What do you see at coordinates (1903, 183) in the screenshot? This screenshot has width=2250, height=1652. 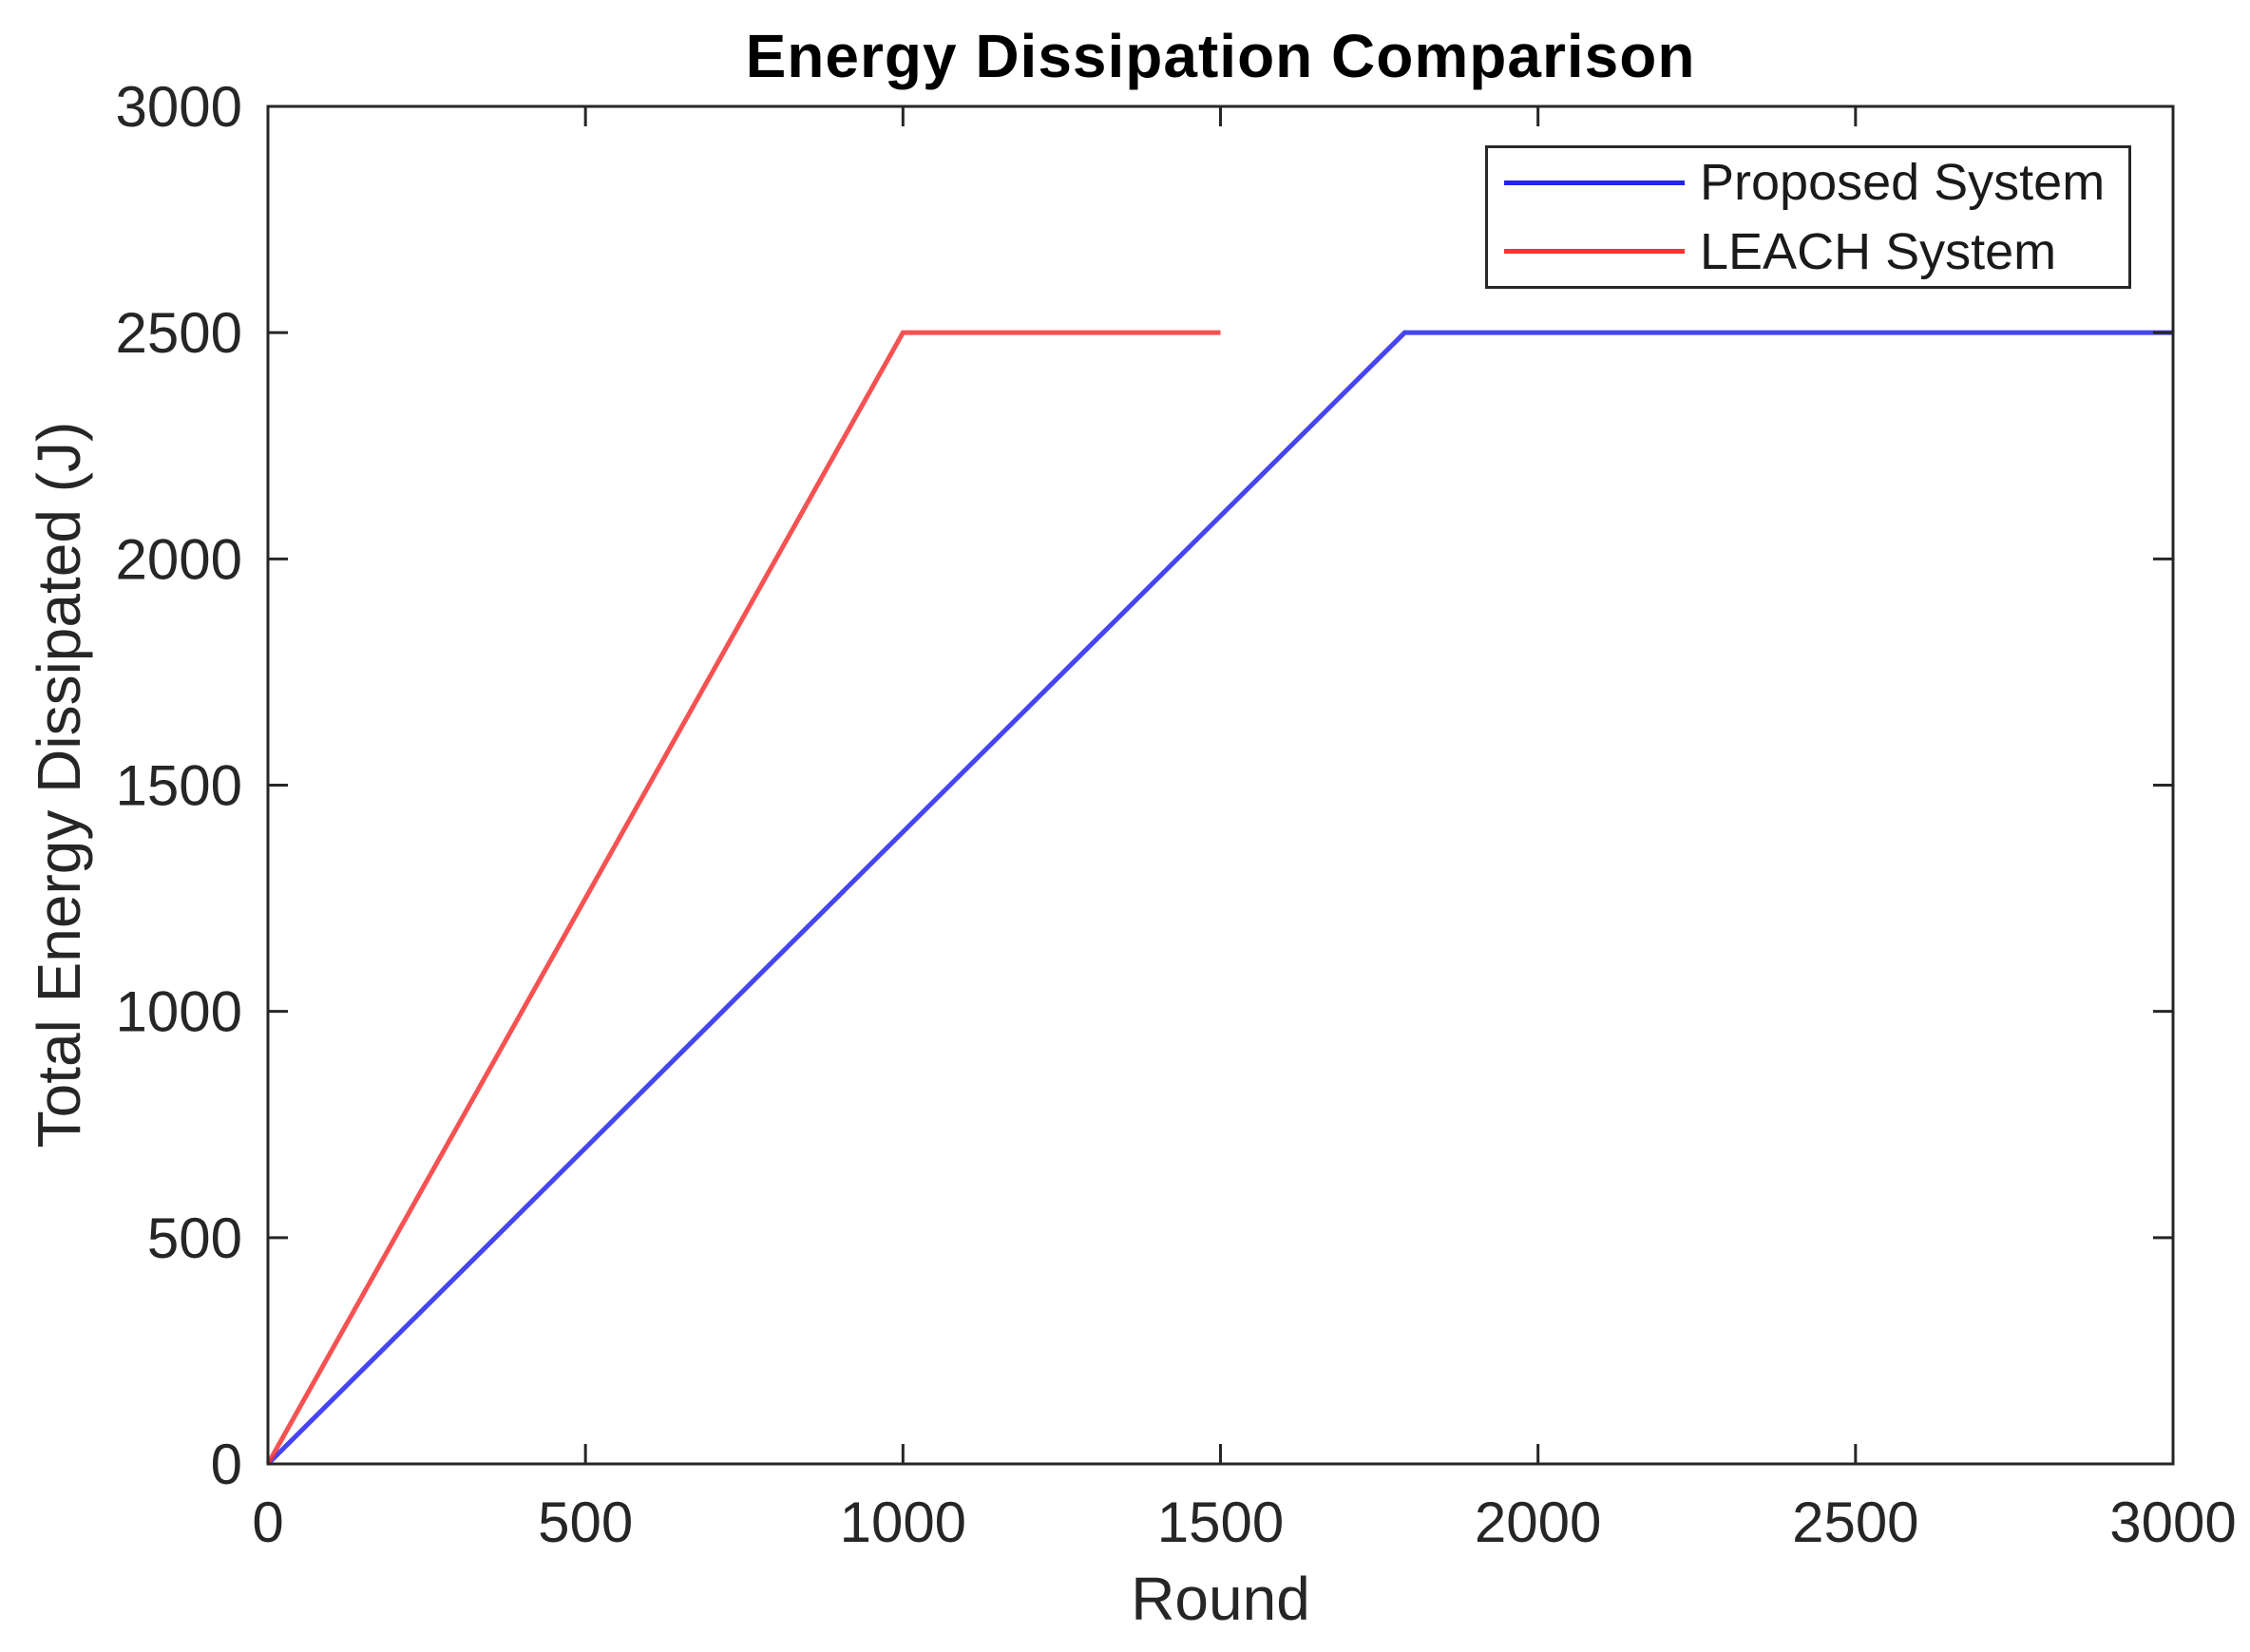 I see `legend-label-proposed-system: Proposed System` at bounding box center [1903, 183].